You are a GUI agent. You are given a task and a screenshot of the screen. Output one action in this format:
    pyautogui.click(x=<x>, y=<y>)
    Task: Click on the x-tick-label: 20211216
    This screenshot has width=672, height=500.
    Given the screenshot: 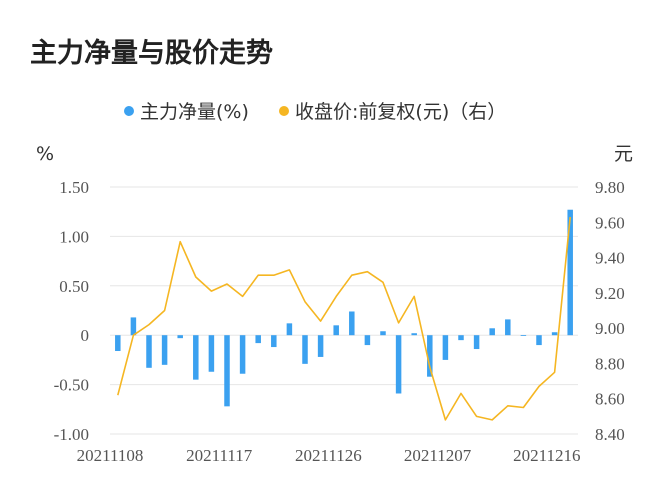 What is the action you would take?
    pyautogui.click(x=546, y=455)
    